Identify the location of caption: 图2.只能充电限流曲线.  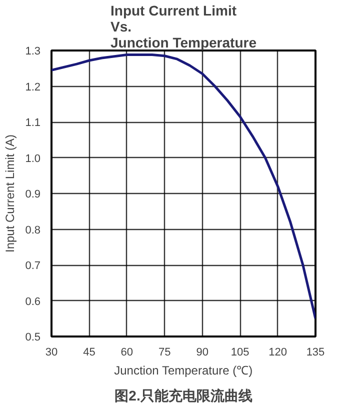
(183, 396).